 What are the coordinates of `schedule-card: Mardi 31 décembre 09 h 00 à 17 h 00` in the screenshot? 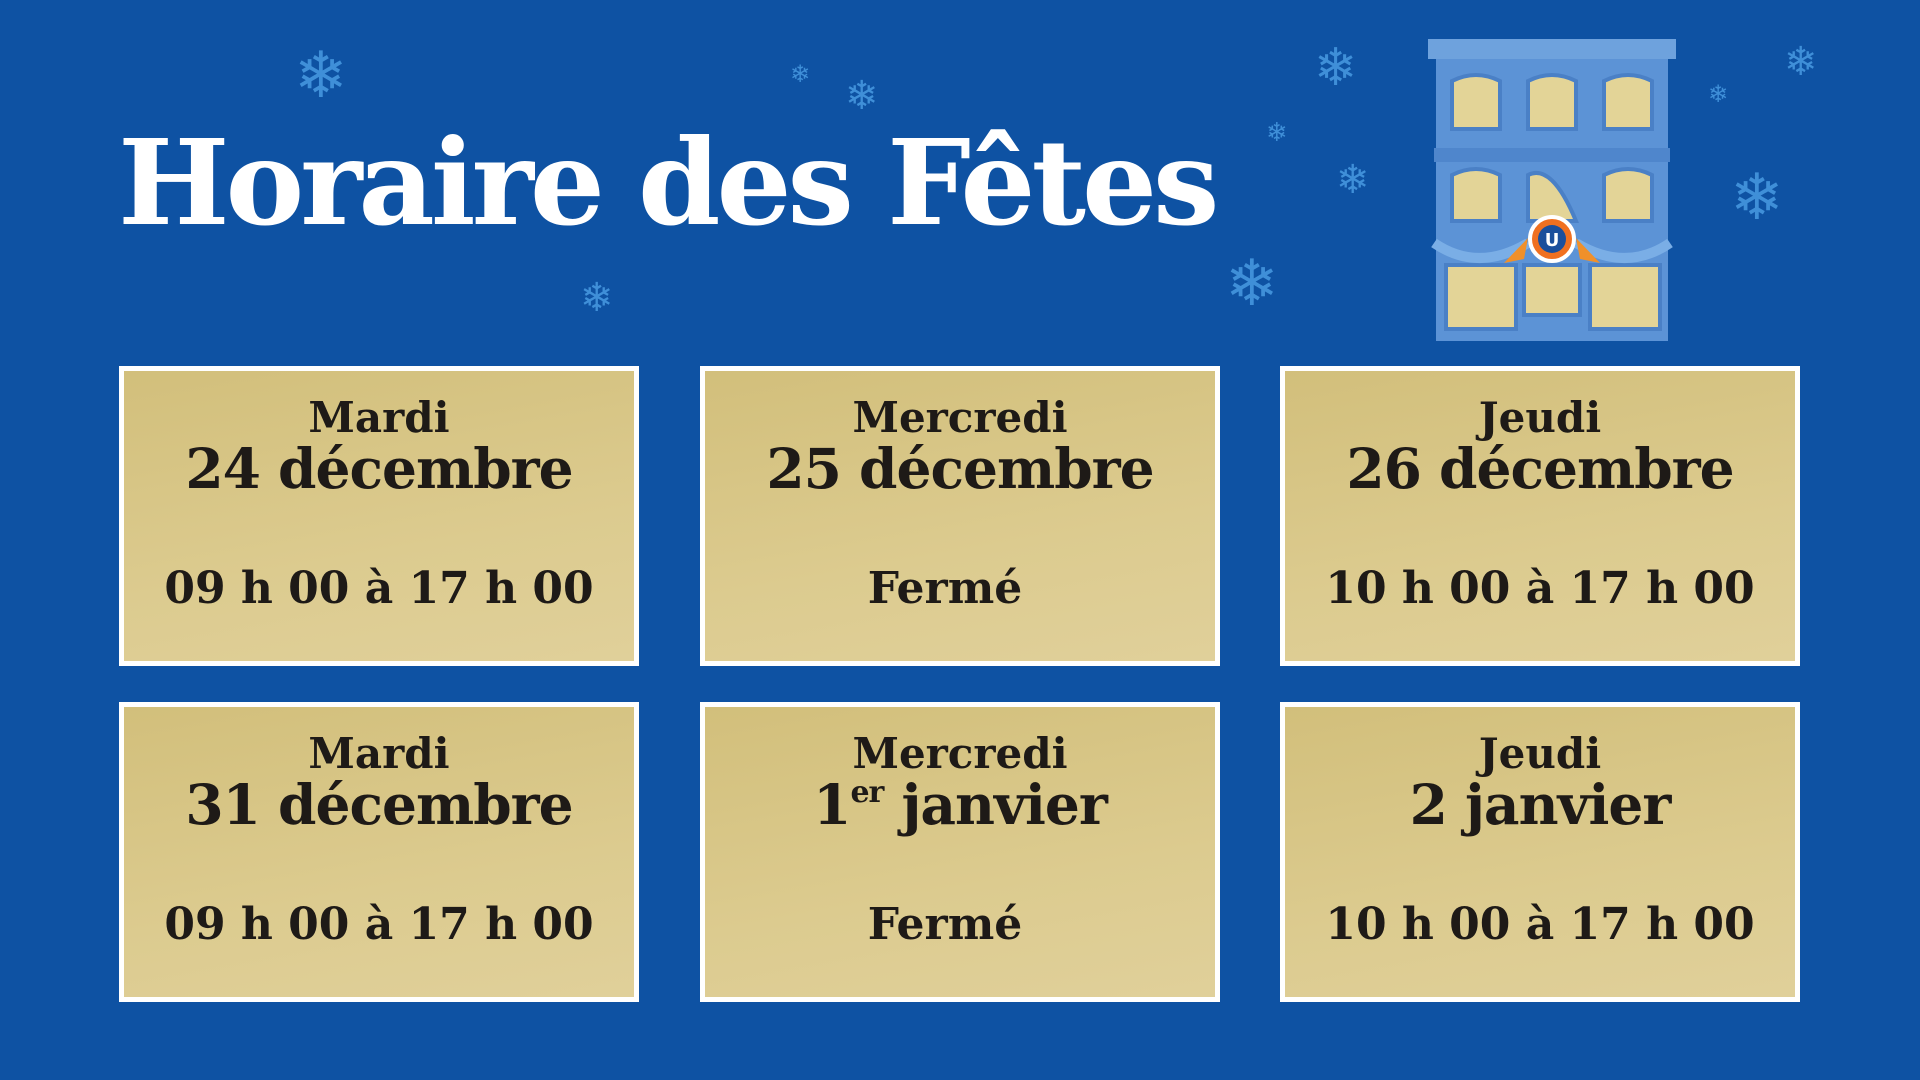 It's located at (379, 852).